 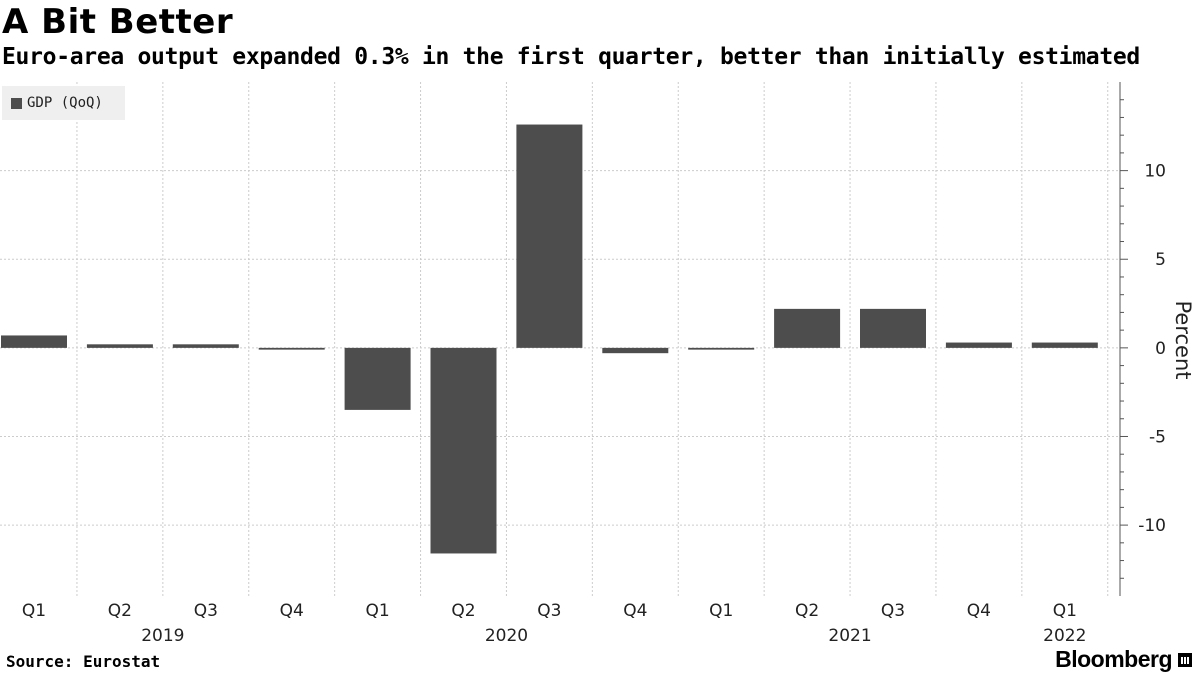 I want to click on source-note: Source: Eurostat, so click(x=83, y=661).